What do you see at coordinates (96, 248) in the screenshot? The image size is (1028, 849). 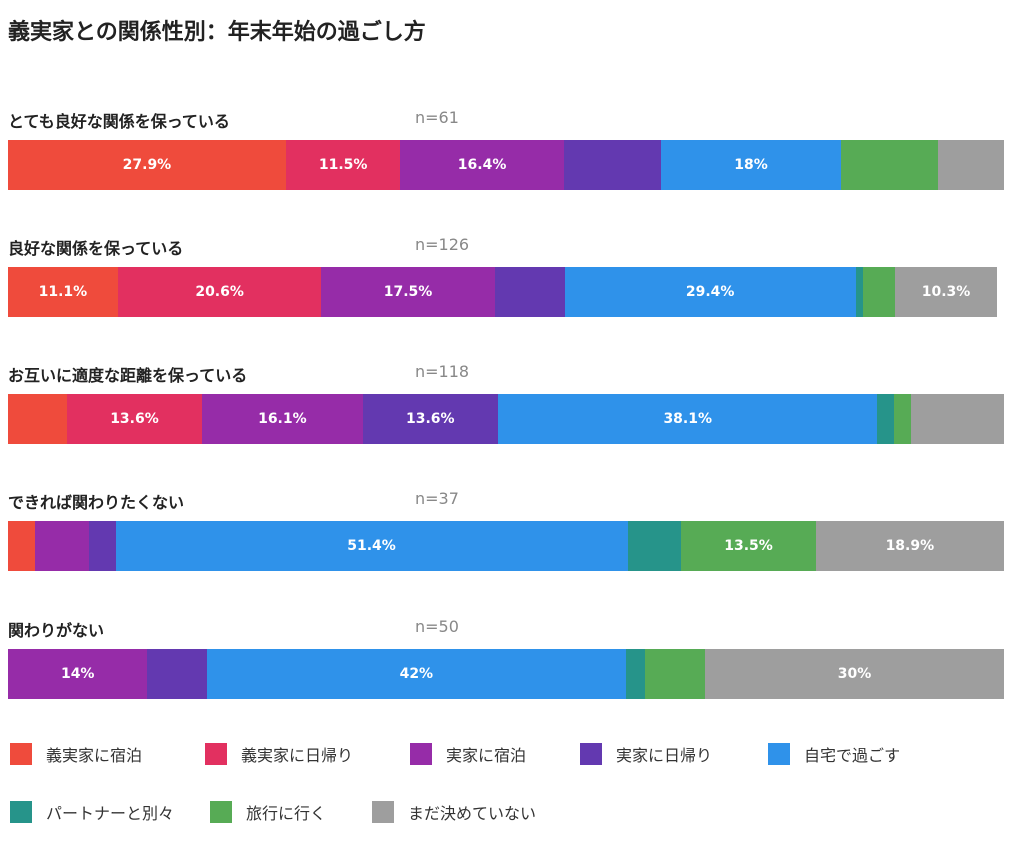 I see `row-label: 良好な関係を保っている` at bounding box center [96, 248].